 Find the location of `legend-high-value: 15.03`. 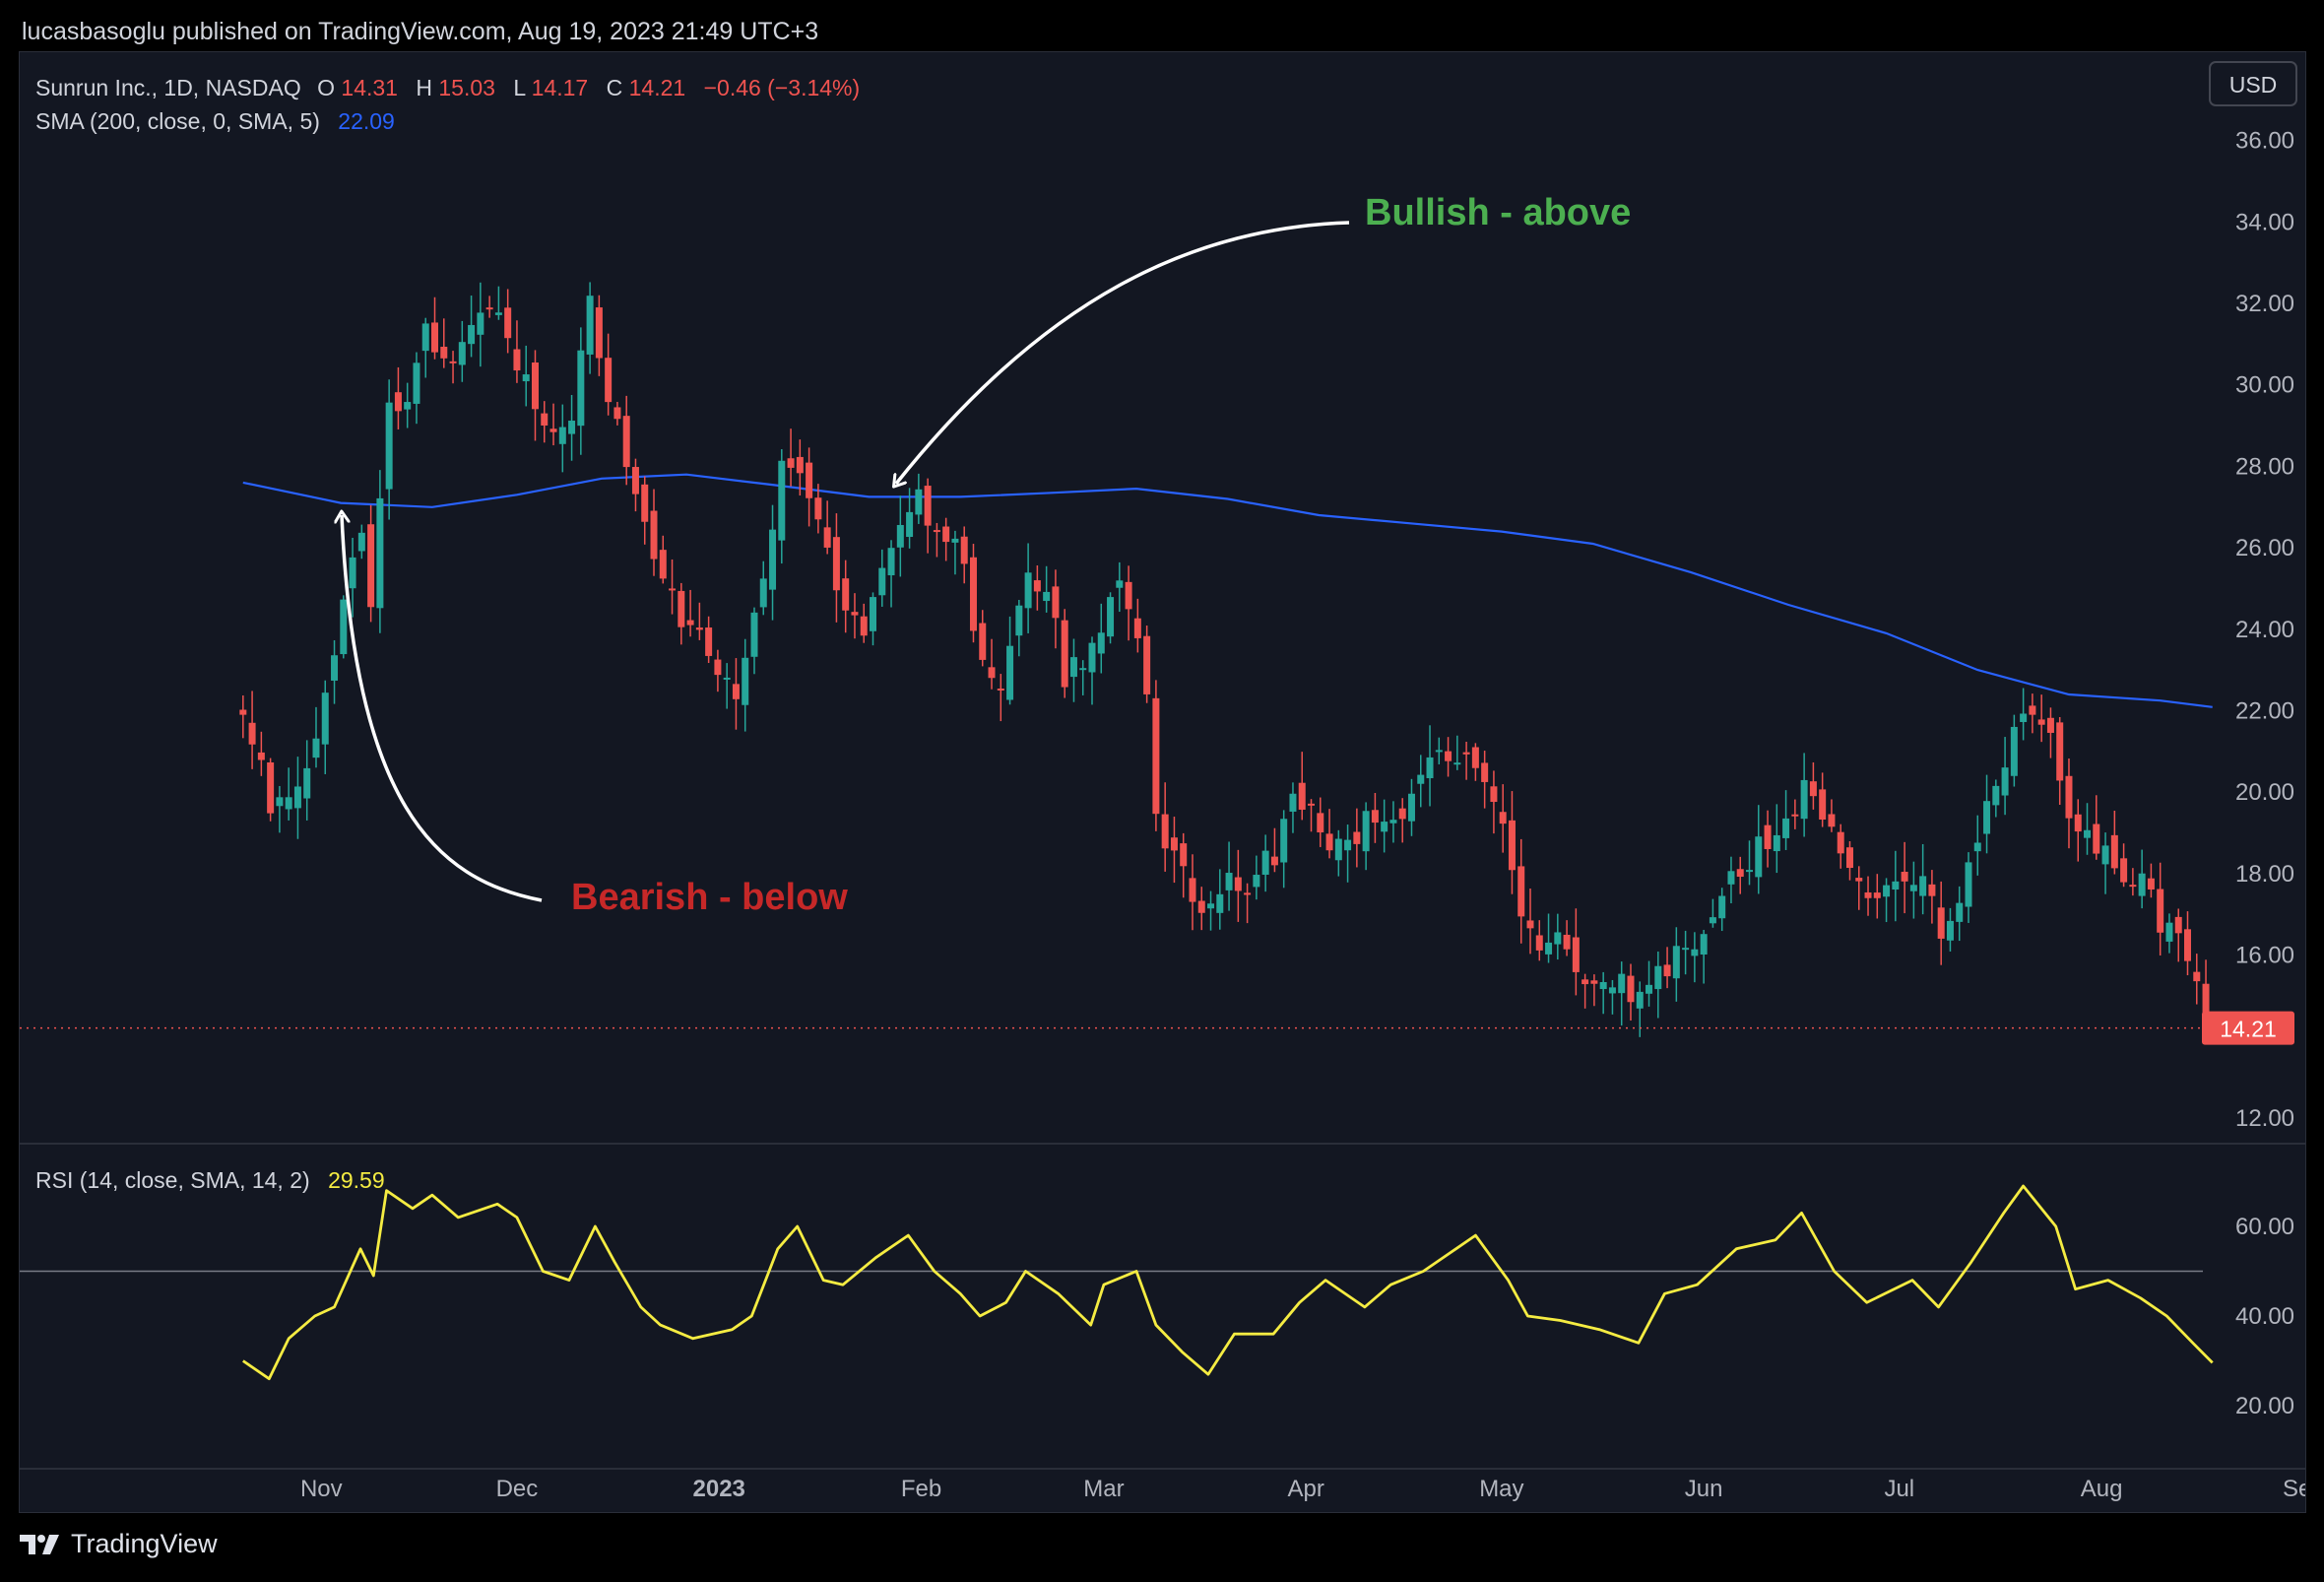

legend-high-value: 15.03 is located at coordinates (467, 87).